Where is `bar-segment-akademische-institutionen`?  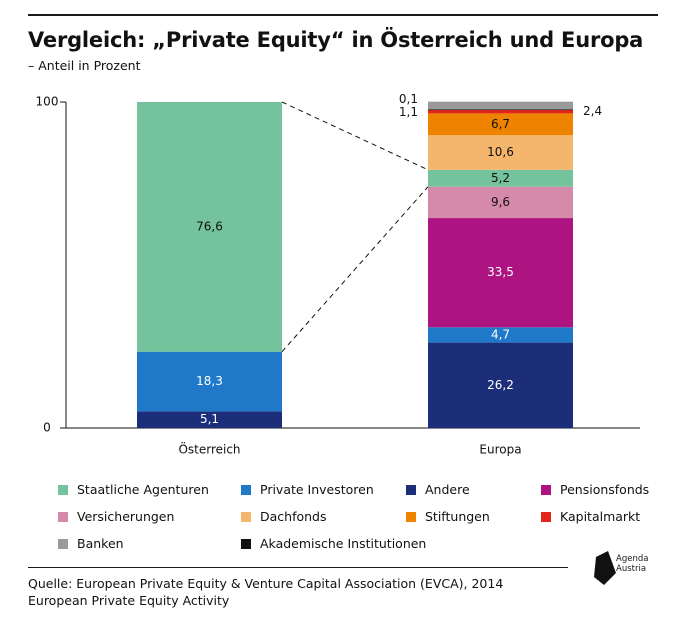 bar-segment-akademische-institutionen is located at coordinates (500, 110).